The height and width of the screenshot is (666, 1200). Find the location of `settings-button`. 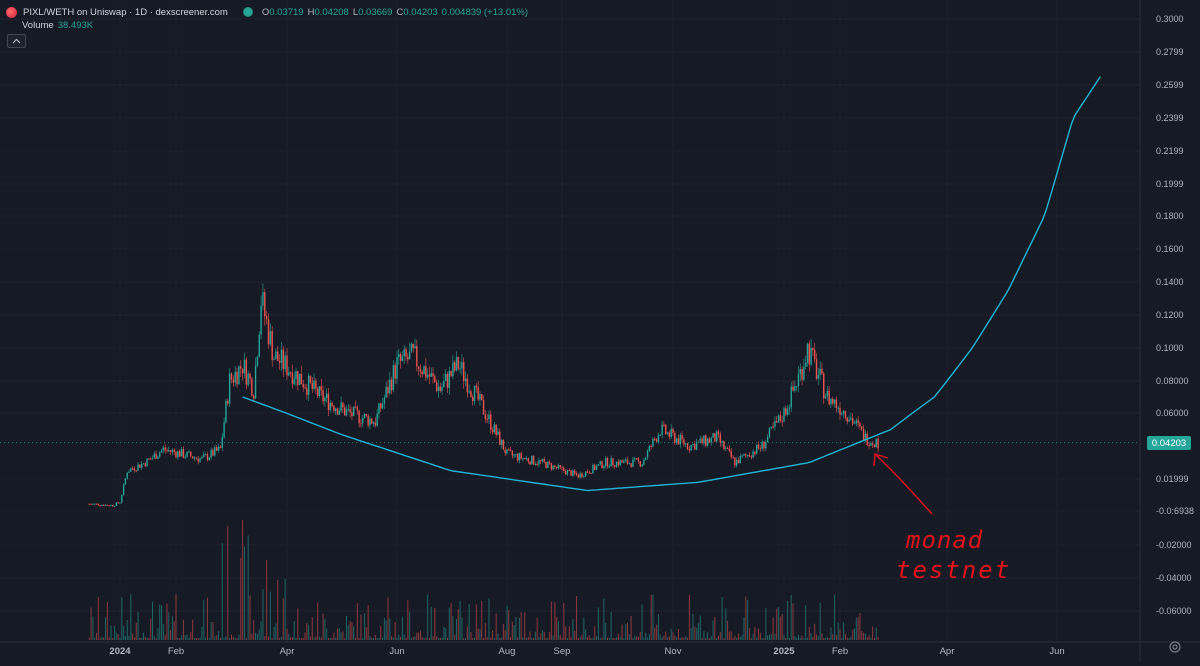

settings-button is located at coordinates (1175, 647).